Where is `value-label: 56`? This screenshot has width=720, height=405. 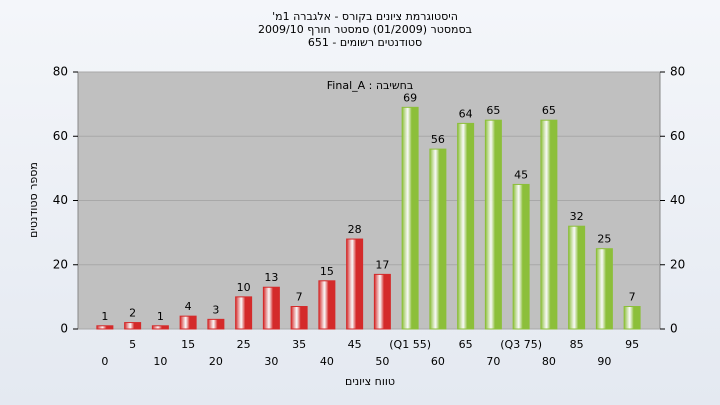
value-label: 56 is located at coordinates (438, 139).